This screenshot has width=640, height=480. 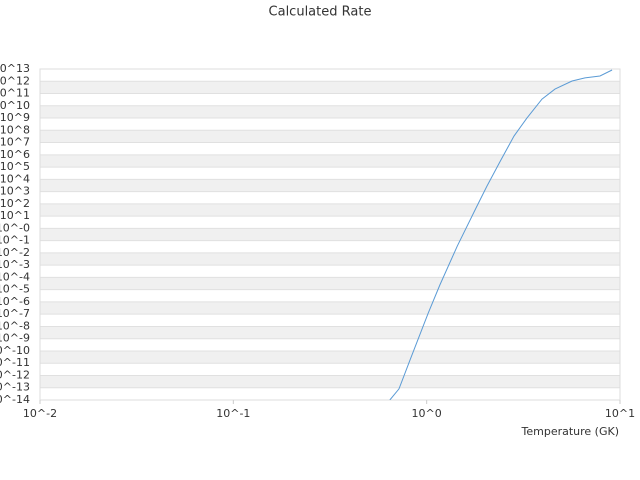 What do you see at coordinates (15, 117) in the screenshot?
I see `y-tick-label: 10^9` at bounding box center [15, 117].